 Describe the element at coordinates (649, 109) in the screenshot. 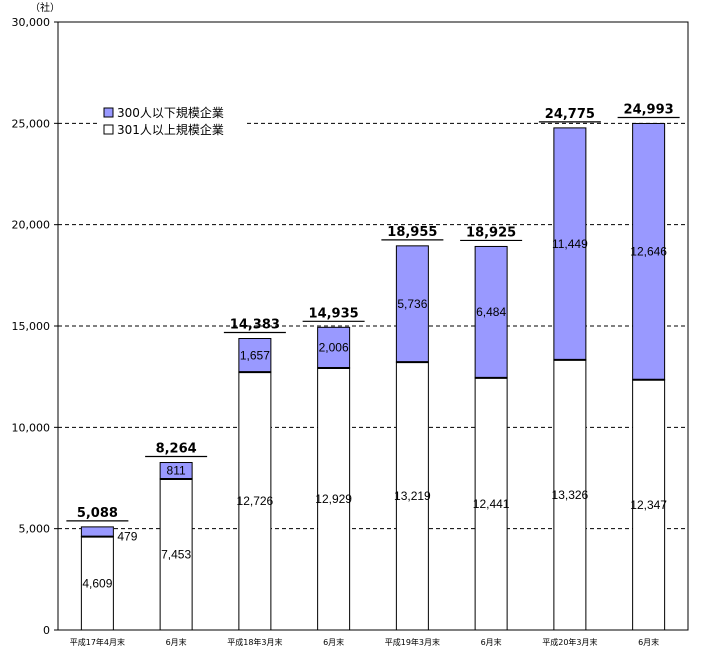

I see `total-label: 24,993` at that location.